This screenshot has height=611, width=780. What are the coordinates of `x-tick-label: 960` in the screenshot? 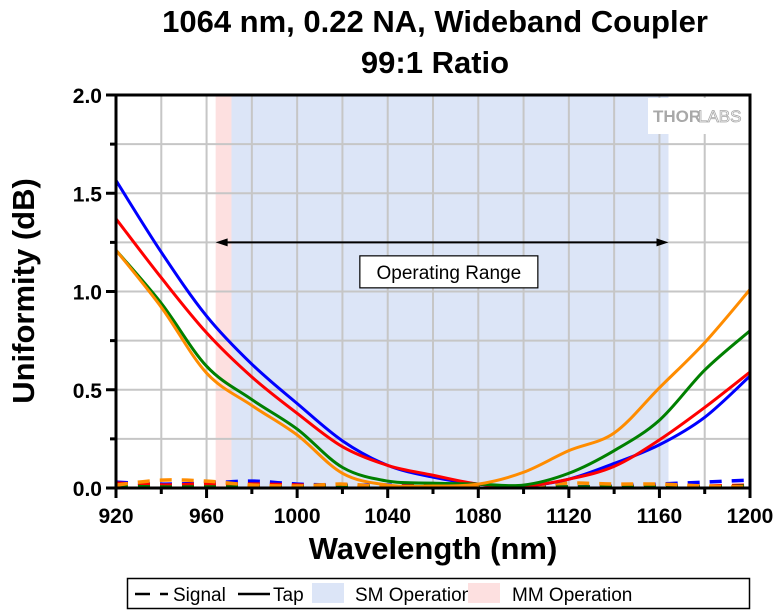 It's located at (206, 516).